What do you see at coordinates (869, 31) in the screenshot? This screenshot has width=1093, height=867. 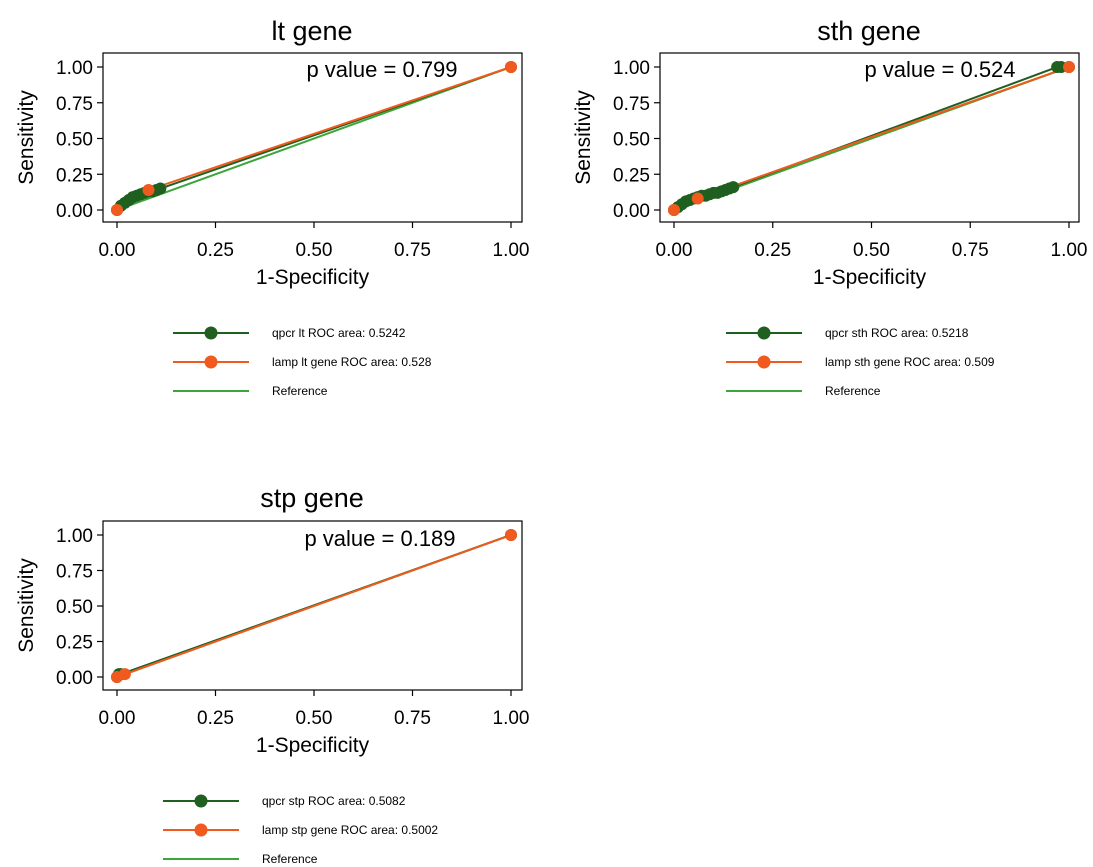 I see `chart-title: sth gene` at bounding box center [869, 31].